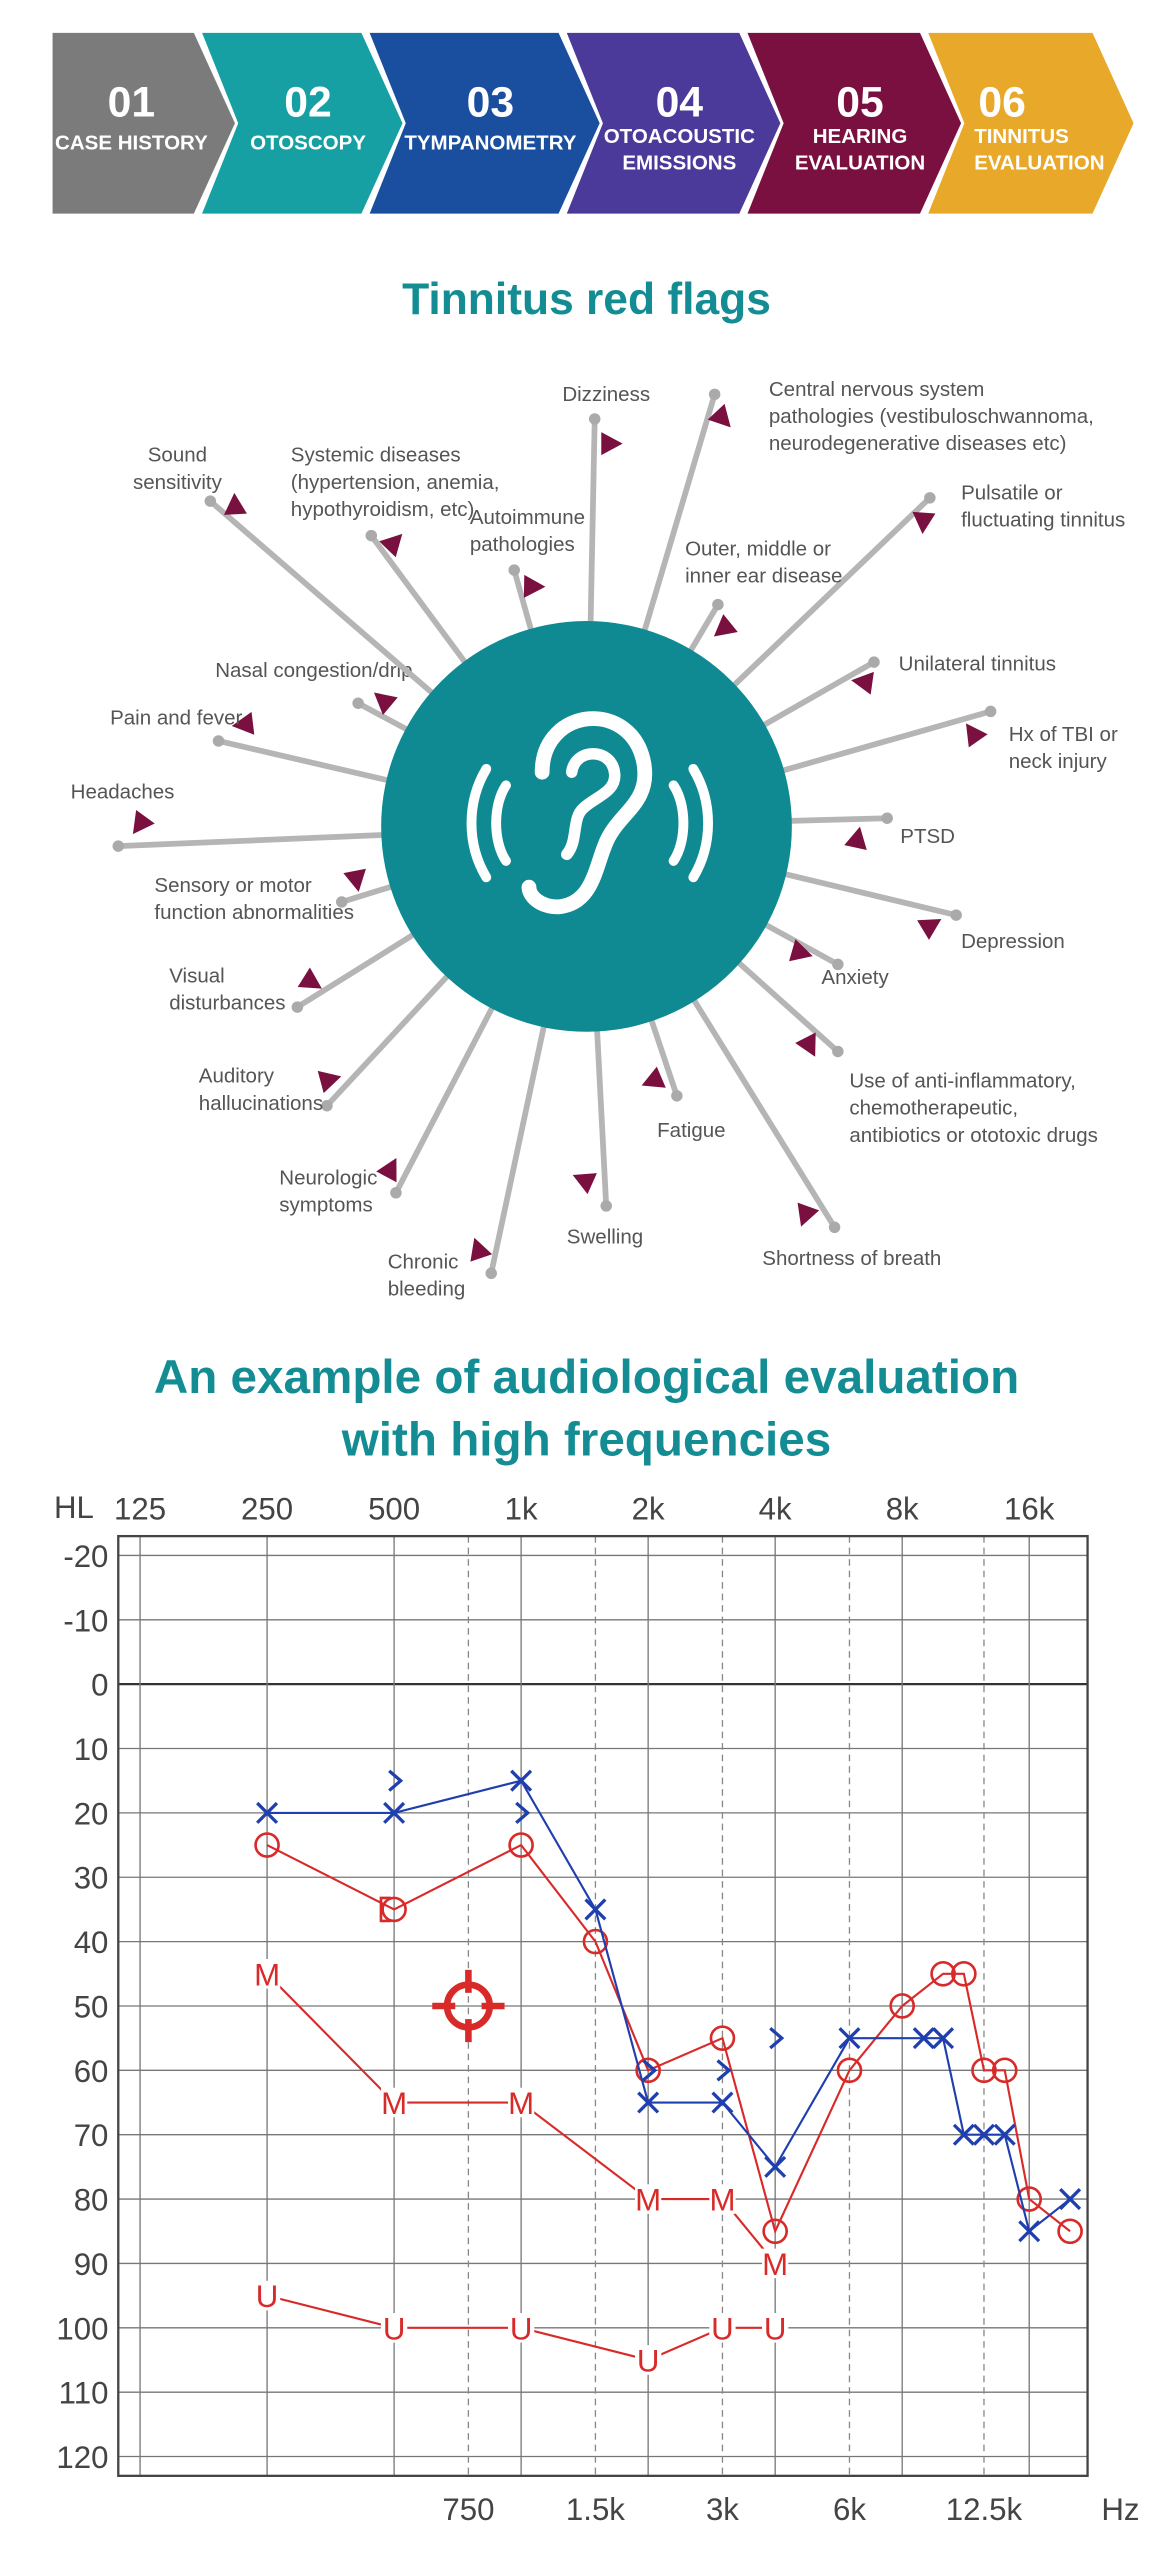  Describe the element at coordinates (595, 2509) in the screenshot. I see `x-tick-label: 1.5k` at that location.